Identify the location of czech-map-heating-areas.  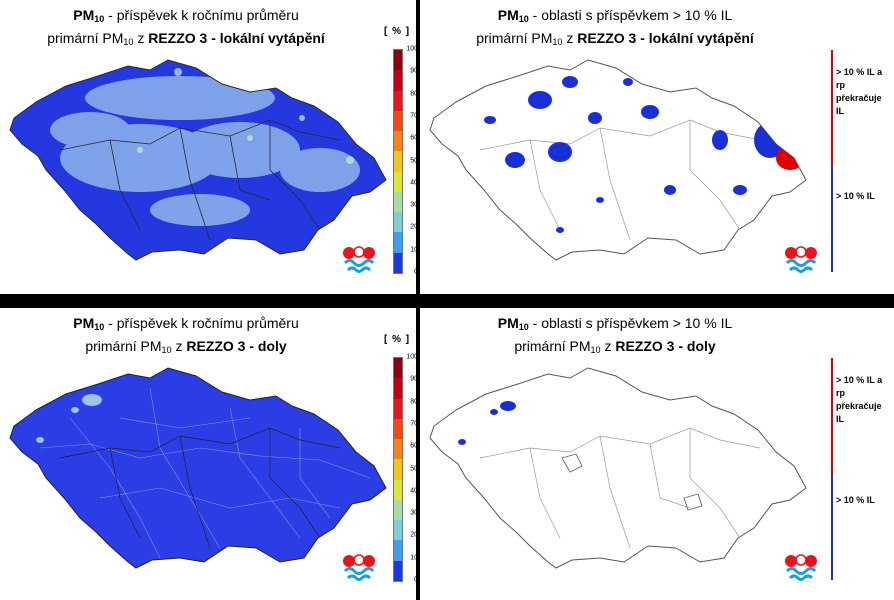
(618, 160).